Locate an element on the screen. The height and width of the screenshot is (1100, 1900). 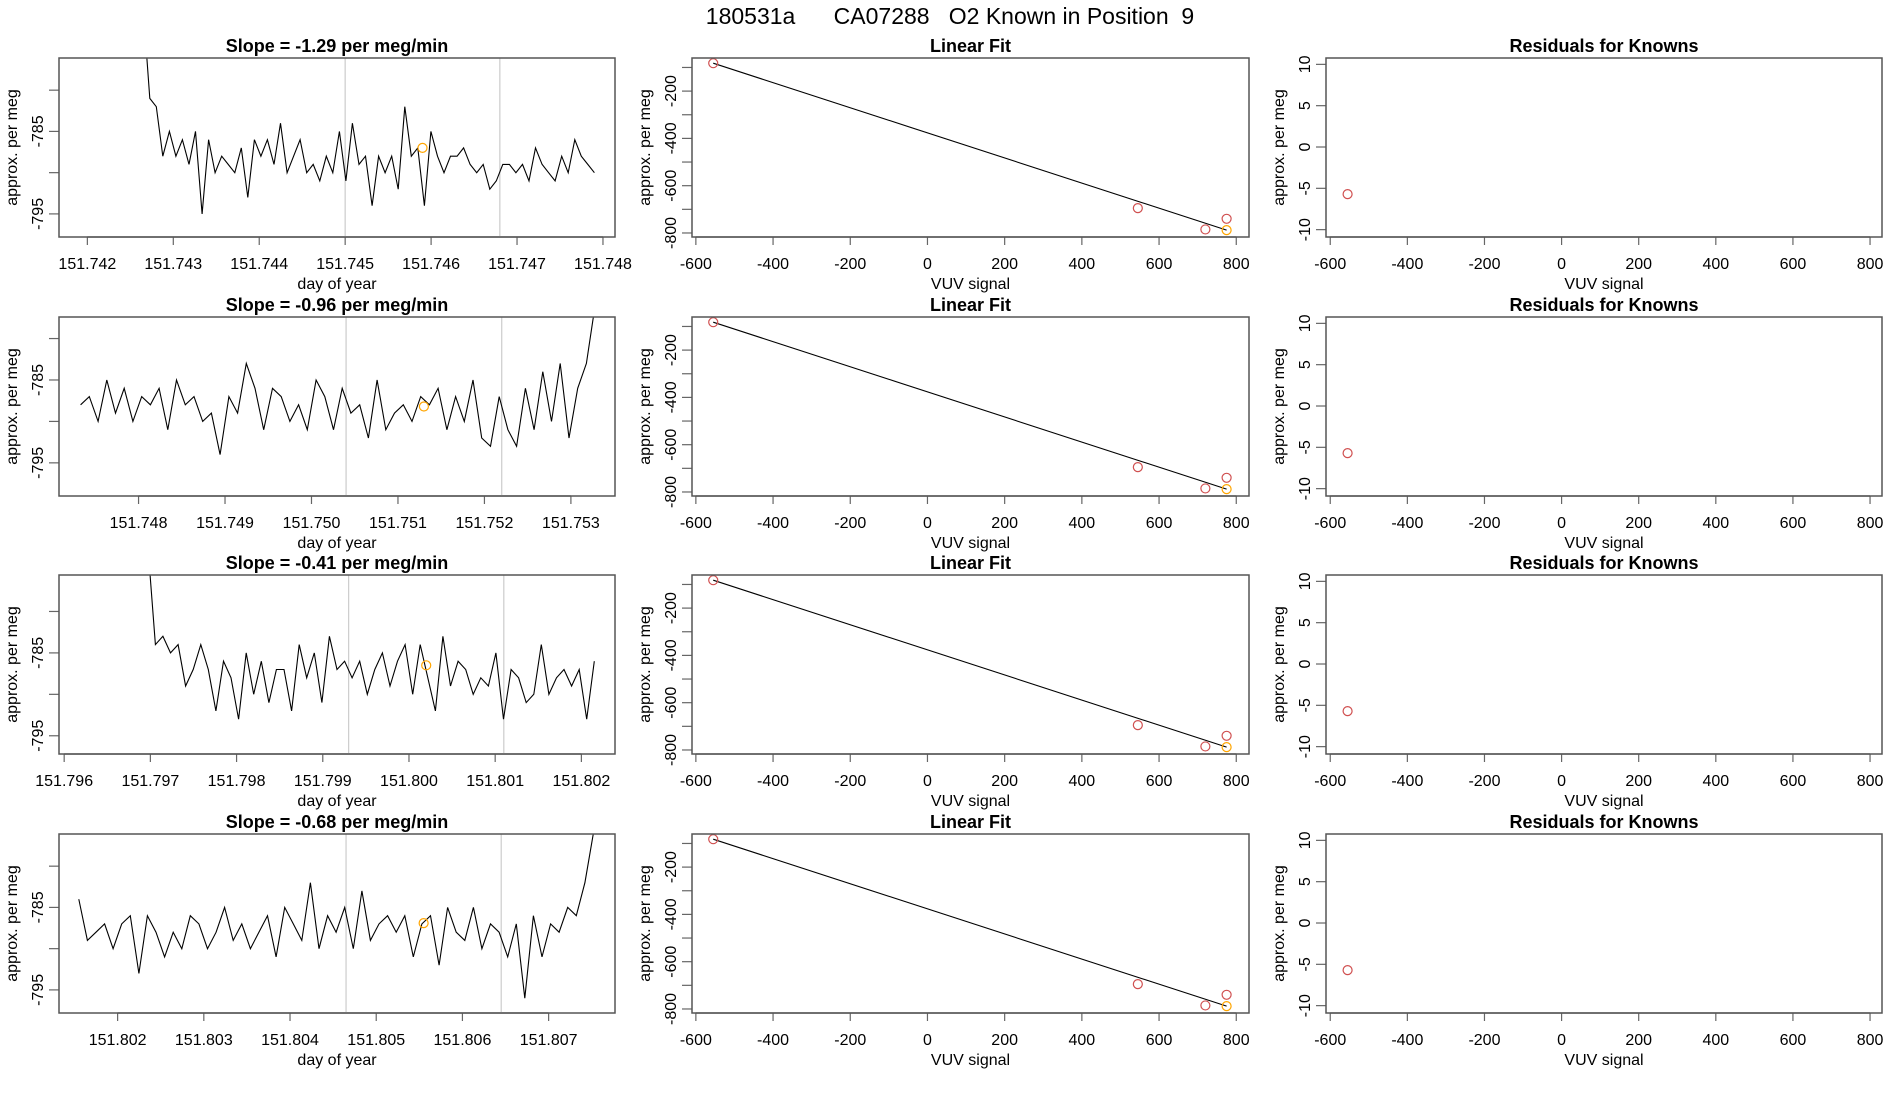
panel-title: Slope = -0.68 per meg/min is located at coordinates (337, 822).